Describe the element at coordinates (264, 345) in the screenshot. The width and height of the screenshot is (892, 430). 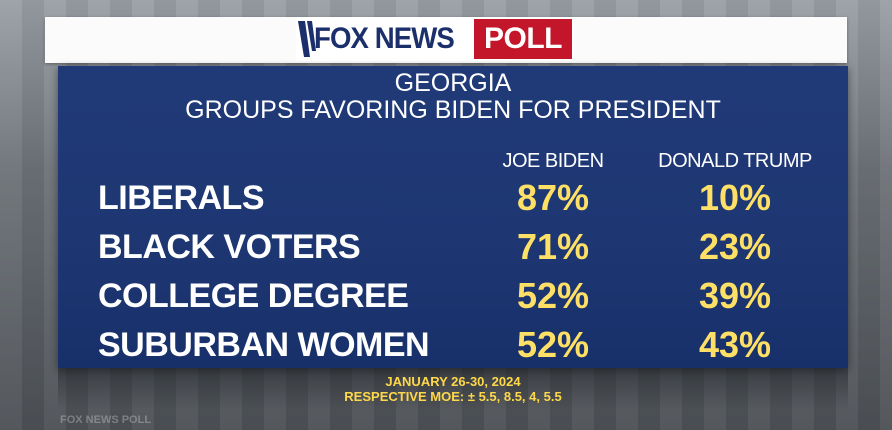
I see `row-label: SUBURBAN WOMEN` at that location.